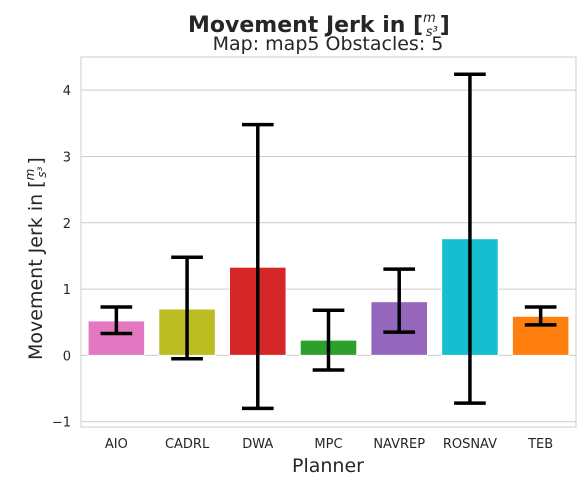 The width and height of the screenshot is (586, 486). I want to click on y-tick-label: 2, so click(67, 224).